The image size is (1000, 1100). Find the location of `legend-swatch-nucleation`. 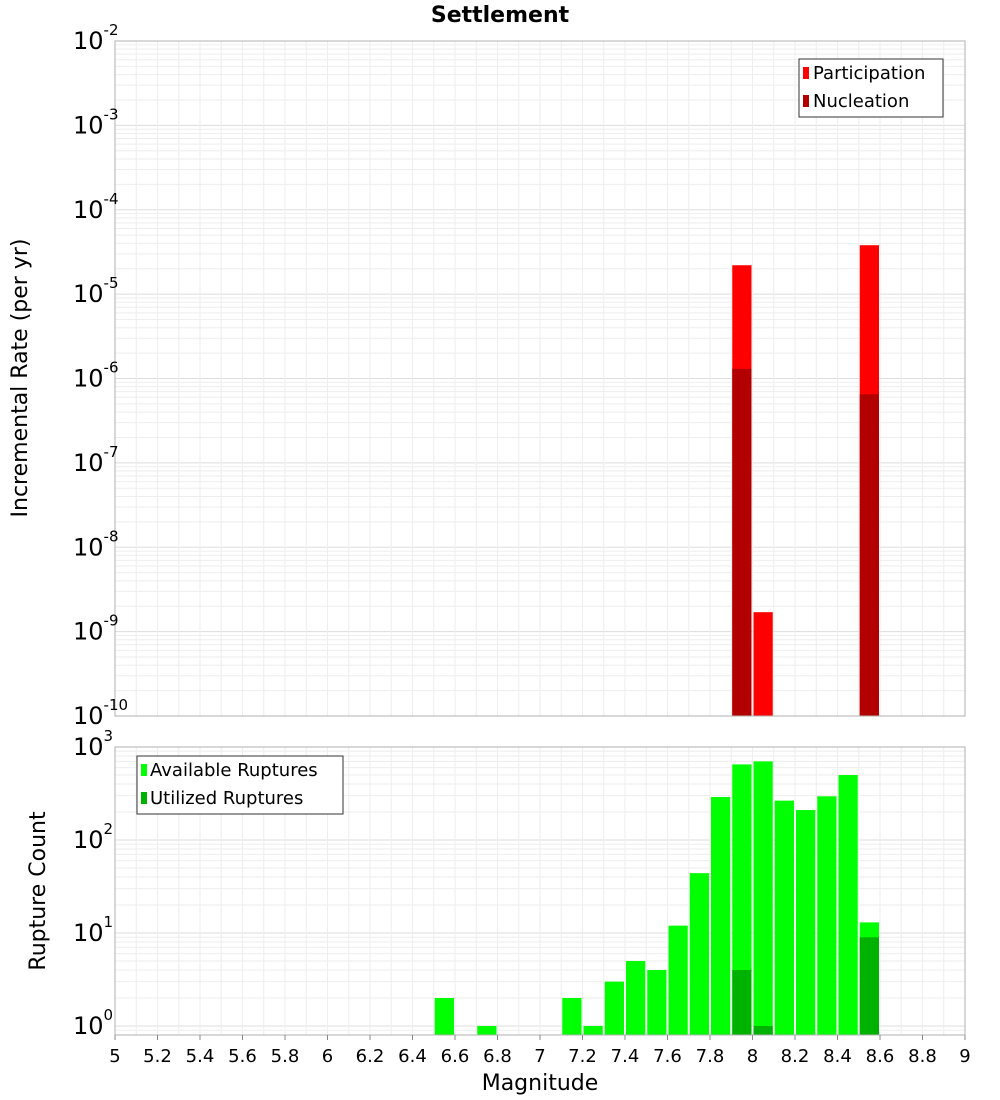

legend-swatch-nucleation is located at coordinates (806, 101).